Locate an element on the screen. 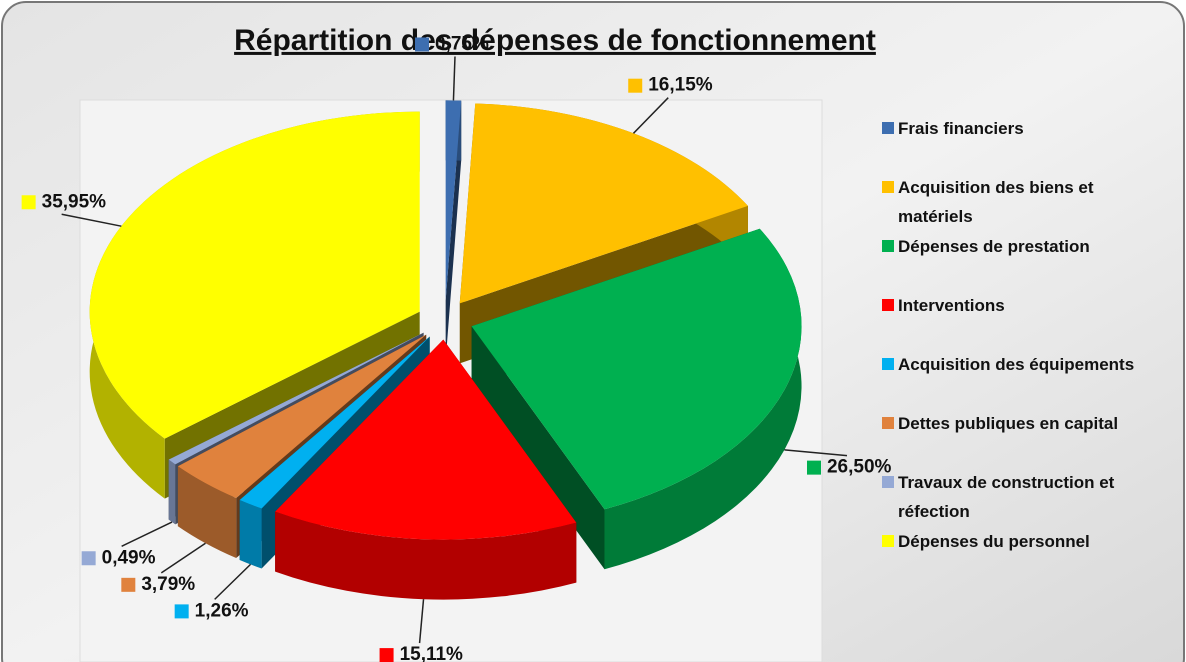 The height and width of the screenshot is (662, 1186). legend-label: Dépenses de prestation is located at coordinates (994, 246).